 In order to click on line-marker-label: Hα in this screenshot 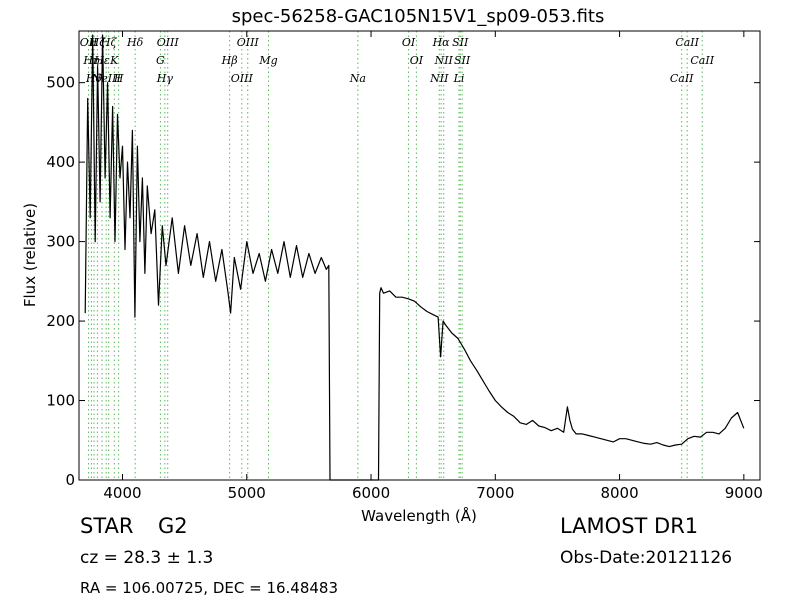, I will do `click(441, 42)`.